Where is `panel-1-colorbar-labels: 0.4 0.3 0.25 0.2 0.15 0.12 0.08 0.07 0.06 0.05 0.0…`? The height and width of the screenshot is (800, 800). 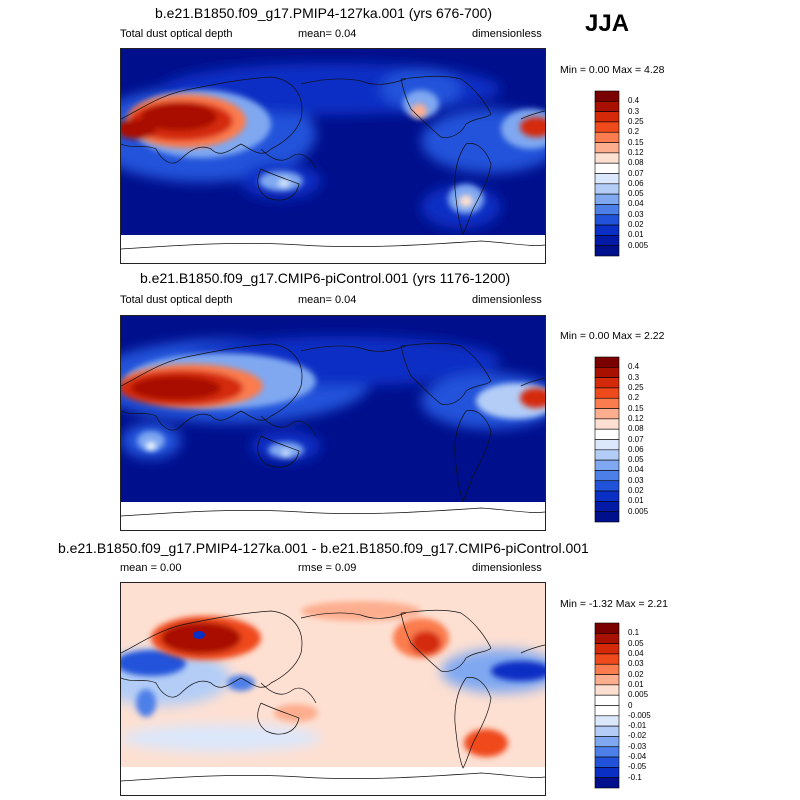 panel-1-colorbar-labels: 0.4 0.3 0.25 0.2 0.15 0.12 0.08 0.07 0.06 0.05 0.0… is located at coordinates (644, 173).